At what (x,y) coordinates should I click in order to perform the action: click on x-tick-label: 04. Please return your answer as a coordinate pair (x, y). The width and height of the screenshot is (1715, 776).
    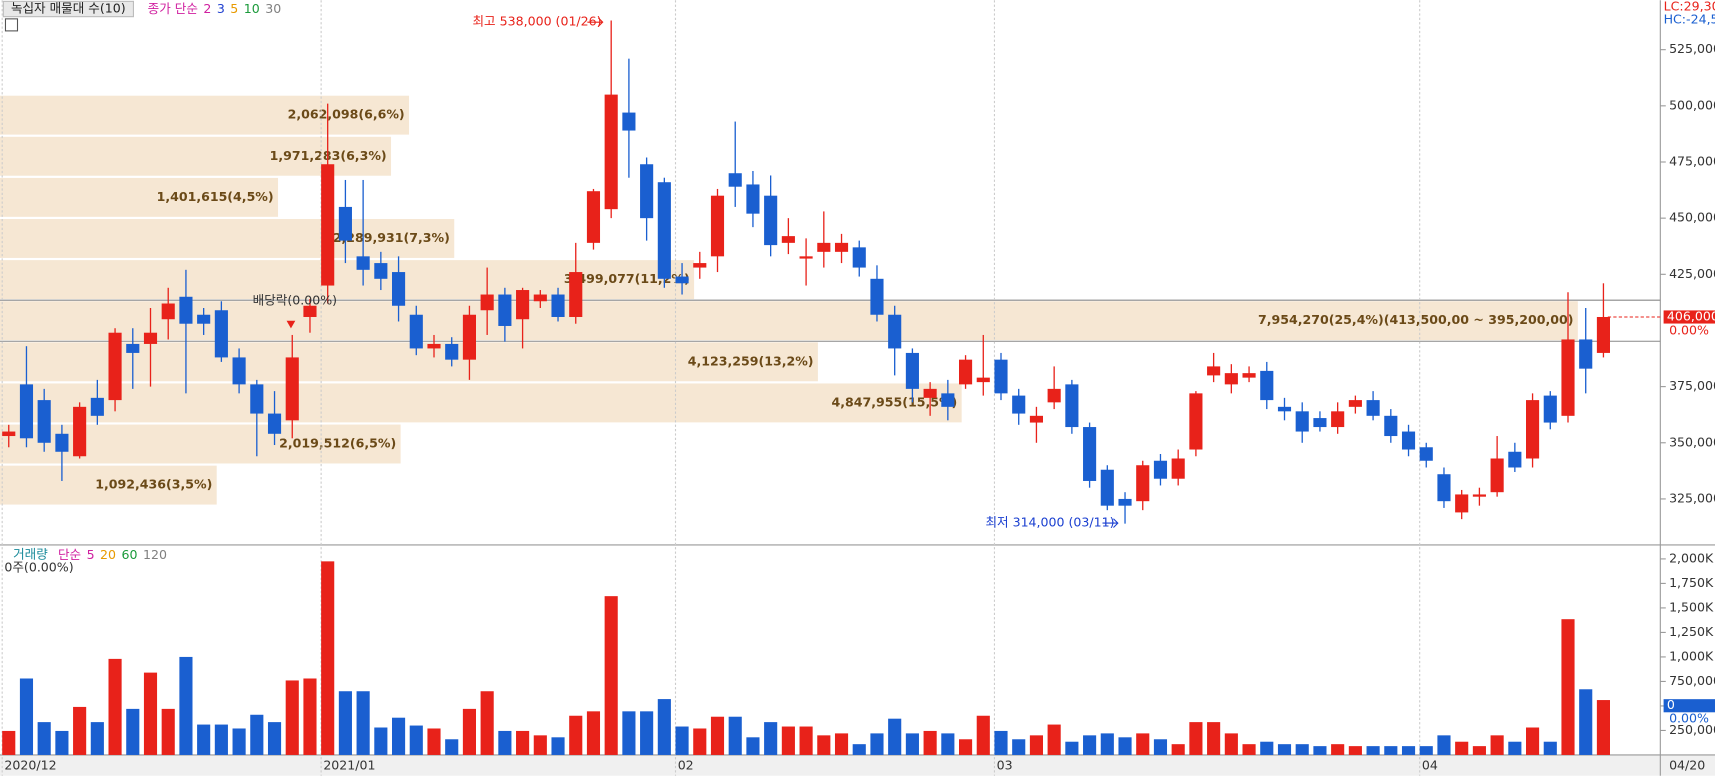
    Looking at the image, I should click on (1430, 764).